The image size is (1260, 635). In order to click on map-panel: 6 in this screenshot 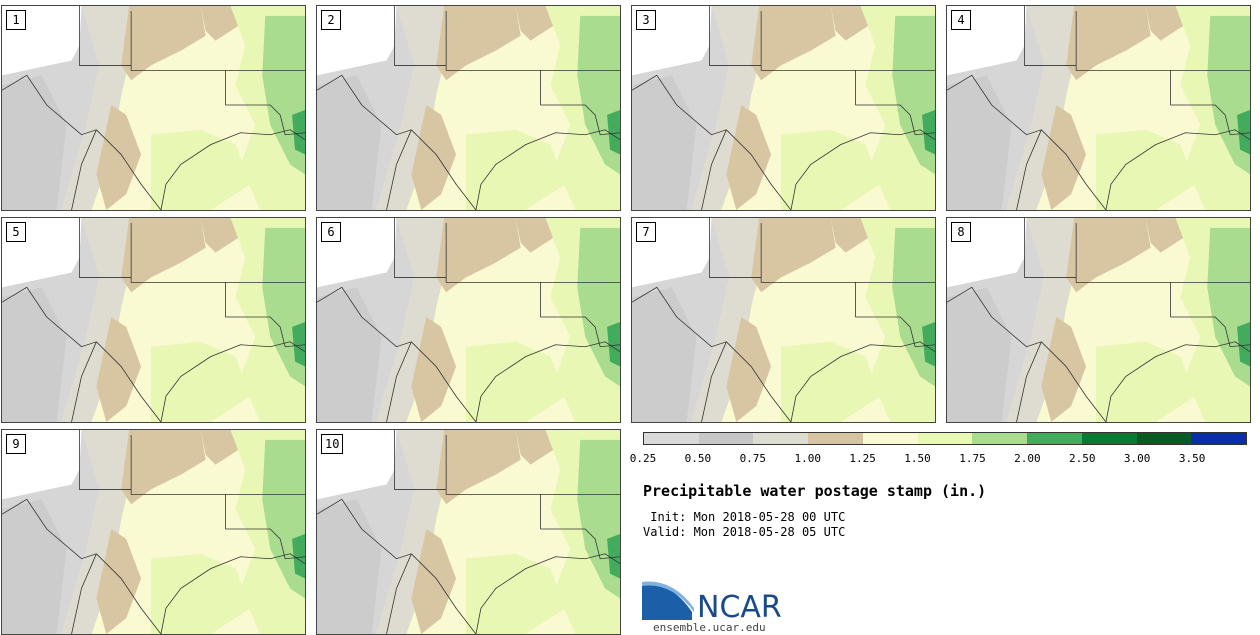, I will do `click(468, 320)`.